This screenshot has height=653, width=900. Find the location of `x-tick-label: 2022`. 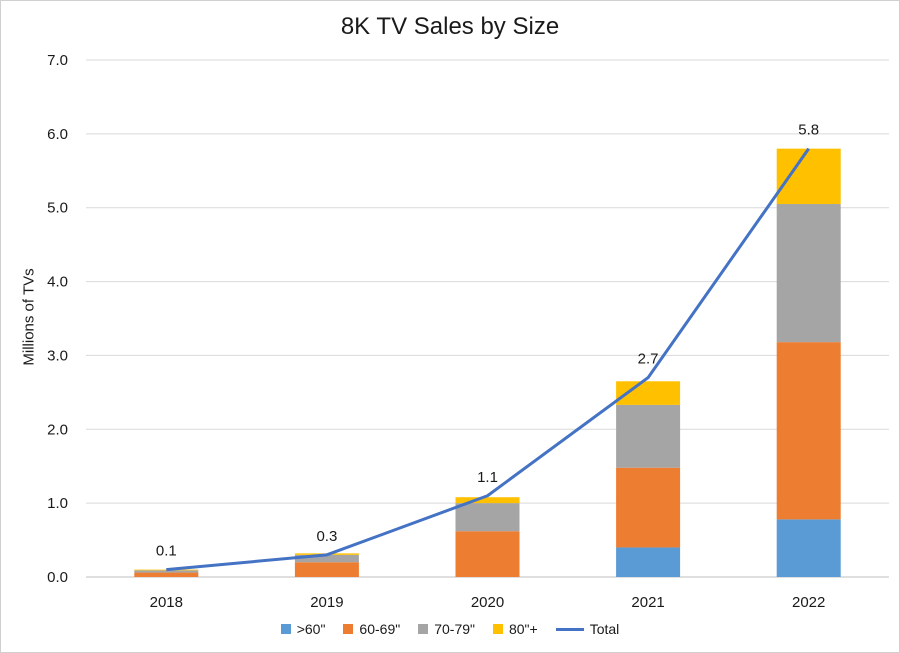

x-tick-label: 2022 is located at coordinates (808, 602).